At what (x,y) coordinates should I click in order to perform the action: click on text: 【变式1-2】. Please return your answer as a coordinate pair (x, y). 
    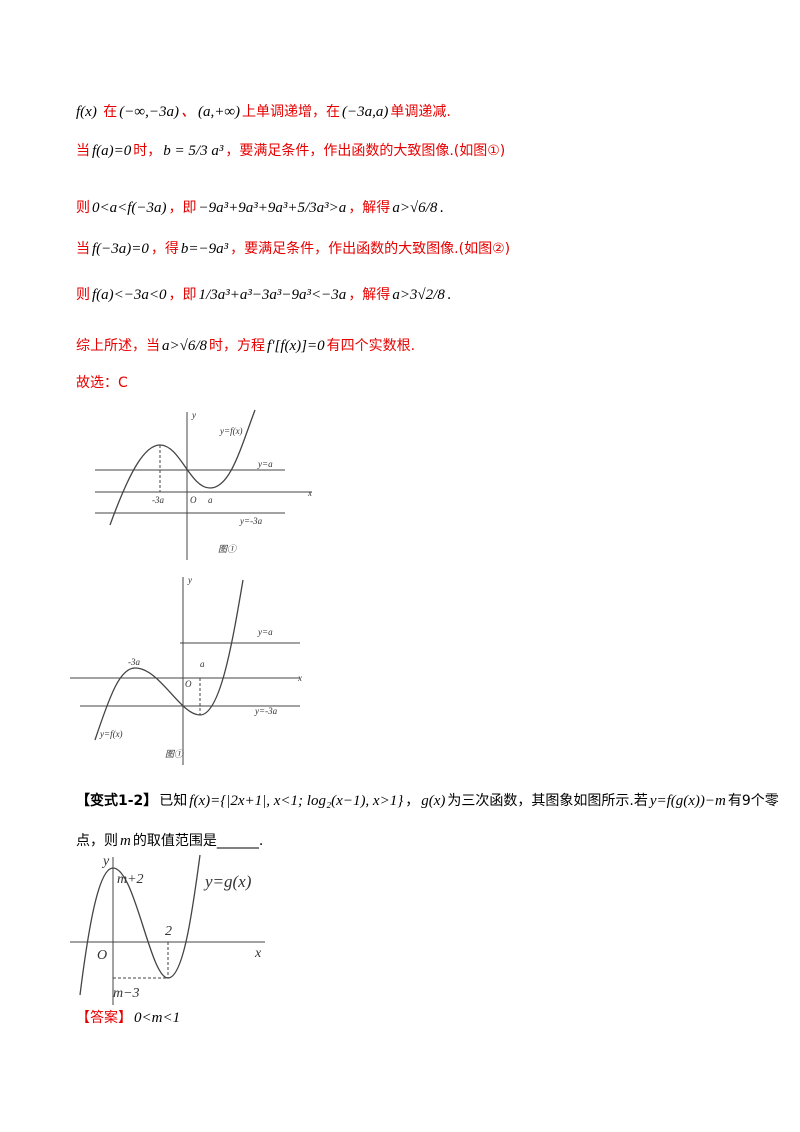
    Looking at the image, I should click on (117, 801).